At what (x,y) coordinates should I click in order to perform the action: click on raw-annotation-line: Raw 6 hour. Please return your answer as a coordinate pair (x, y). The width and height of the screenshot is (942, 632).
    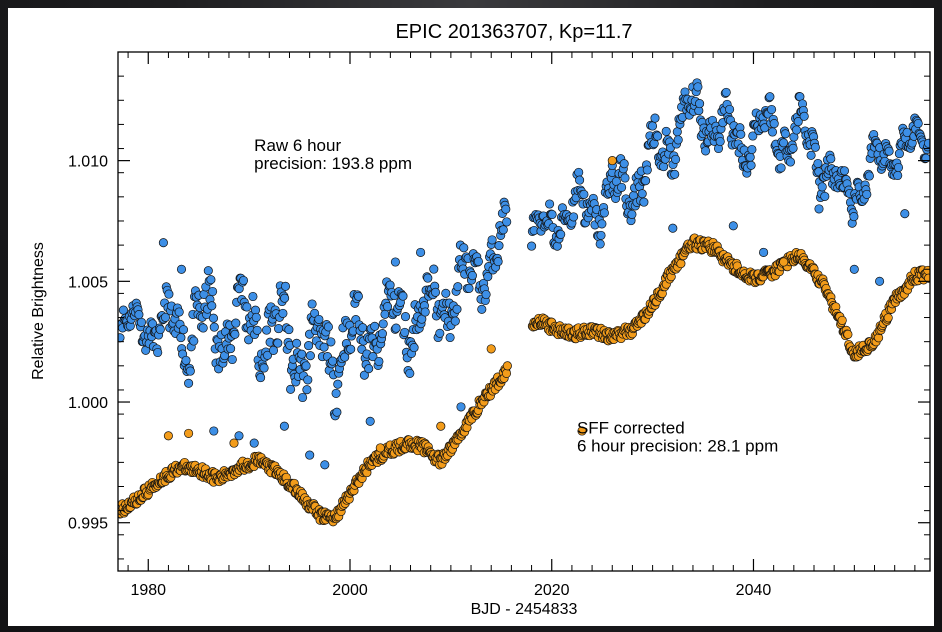
    Looking at the image, I should click on (297, 145).